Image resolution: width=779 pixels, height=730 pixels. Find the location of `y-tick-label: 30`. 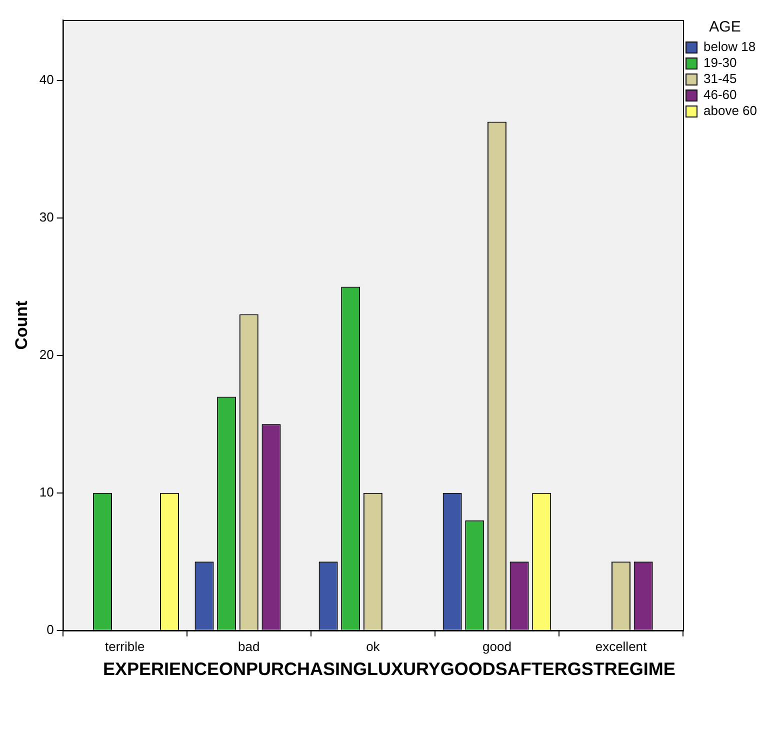

y-tick-label: 30 is located at coordinates (46, 217).